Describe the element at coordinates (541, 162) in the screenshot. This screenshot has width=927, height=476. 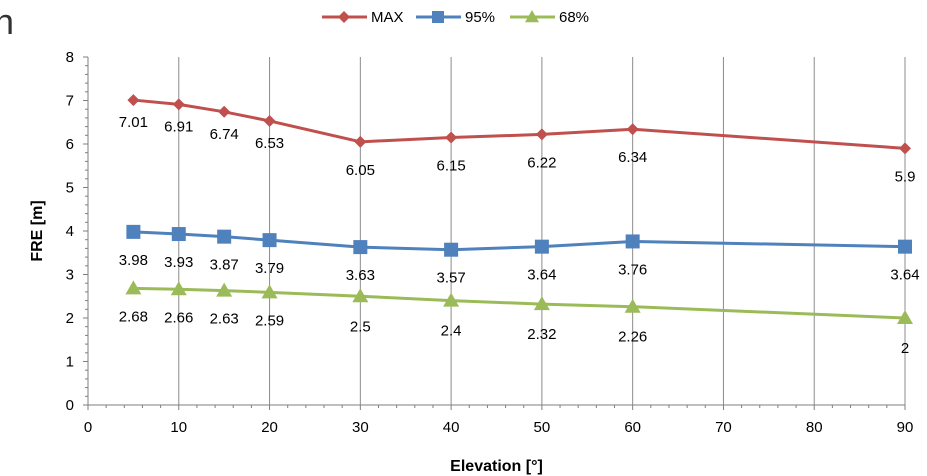
I see `data-label: 6.22` at that location.